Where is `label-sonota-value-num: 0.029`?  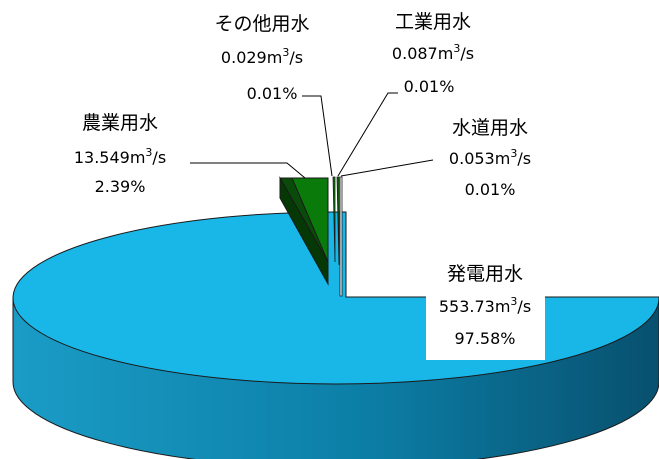
label-sonota-value-num: 0.029 is located at coordinates (244, 57).